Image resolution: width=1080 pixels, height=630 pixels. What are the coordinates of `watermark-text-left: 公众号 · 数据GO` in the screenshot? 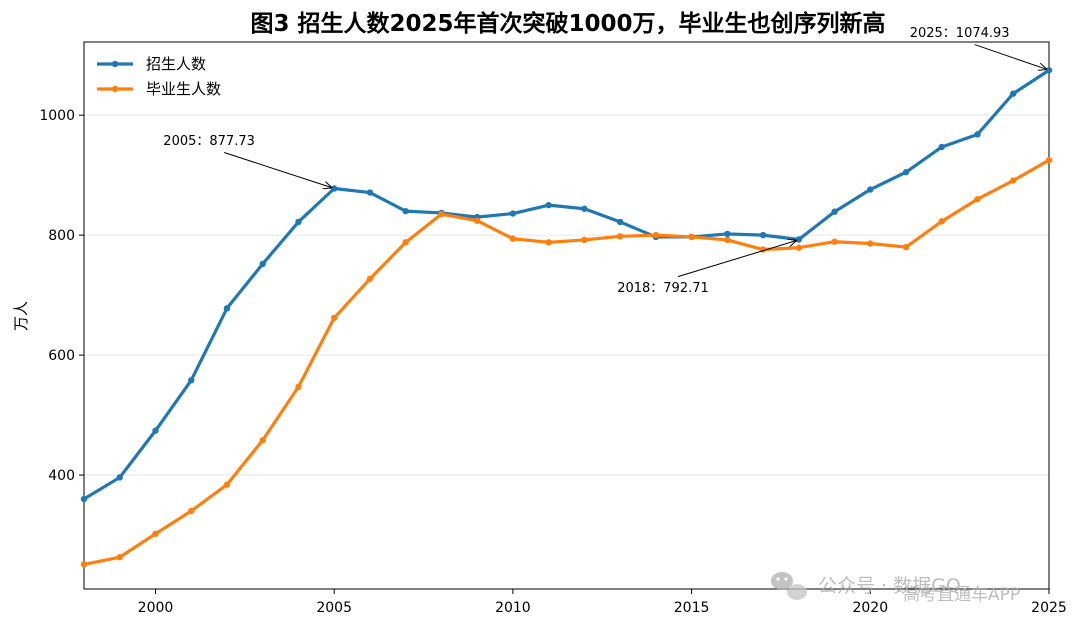 It's located at (889, 586).